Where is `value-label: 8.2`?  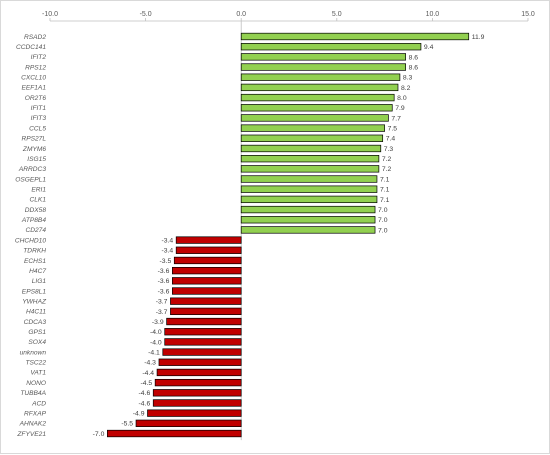 value-label: 8.2 is located at coordinates (406, 88).